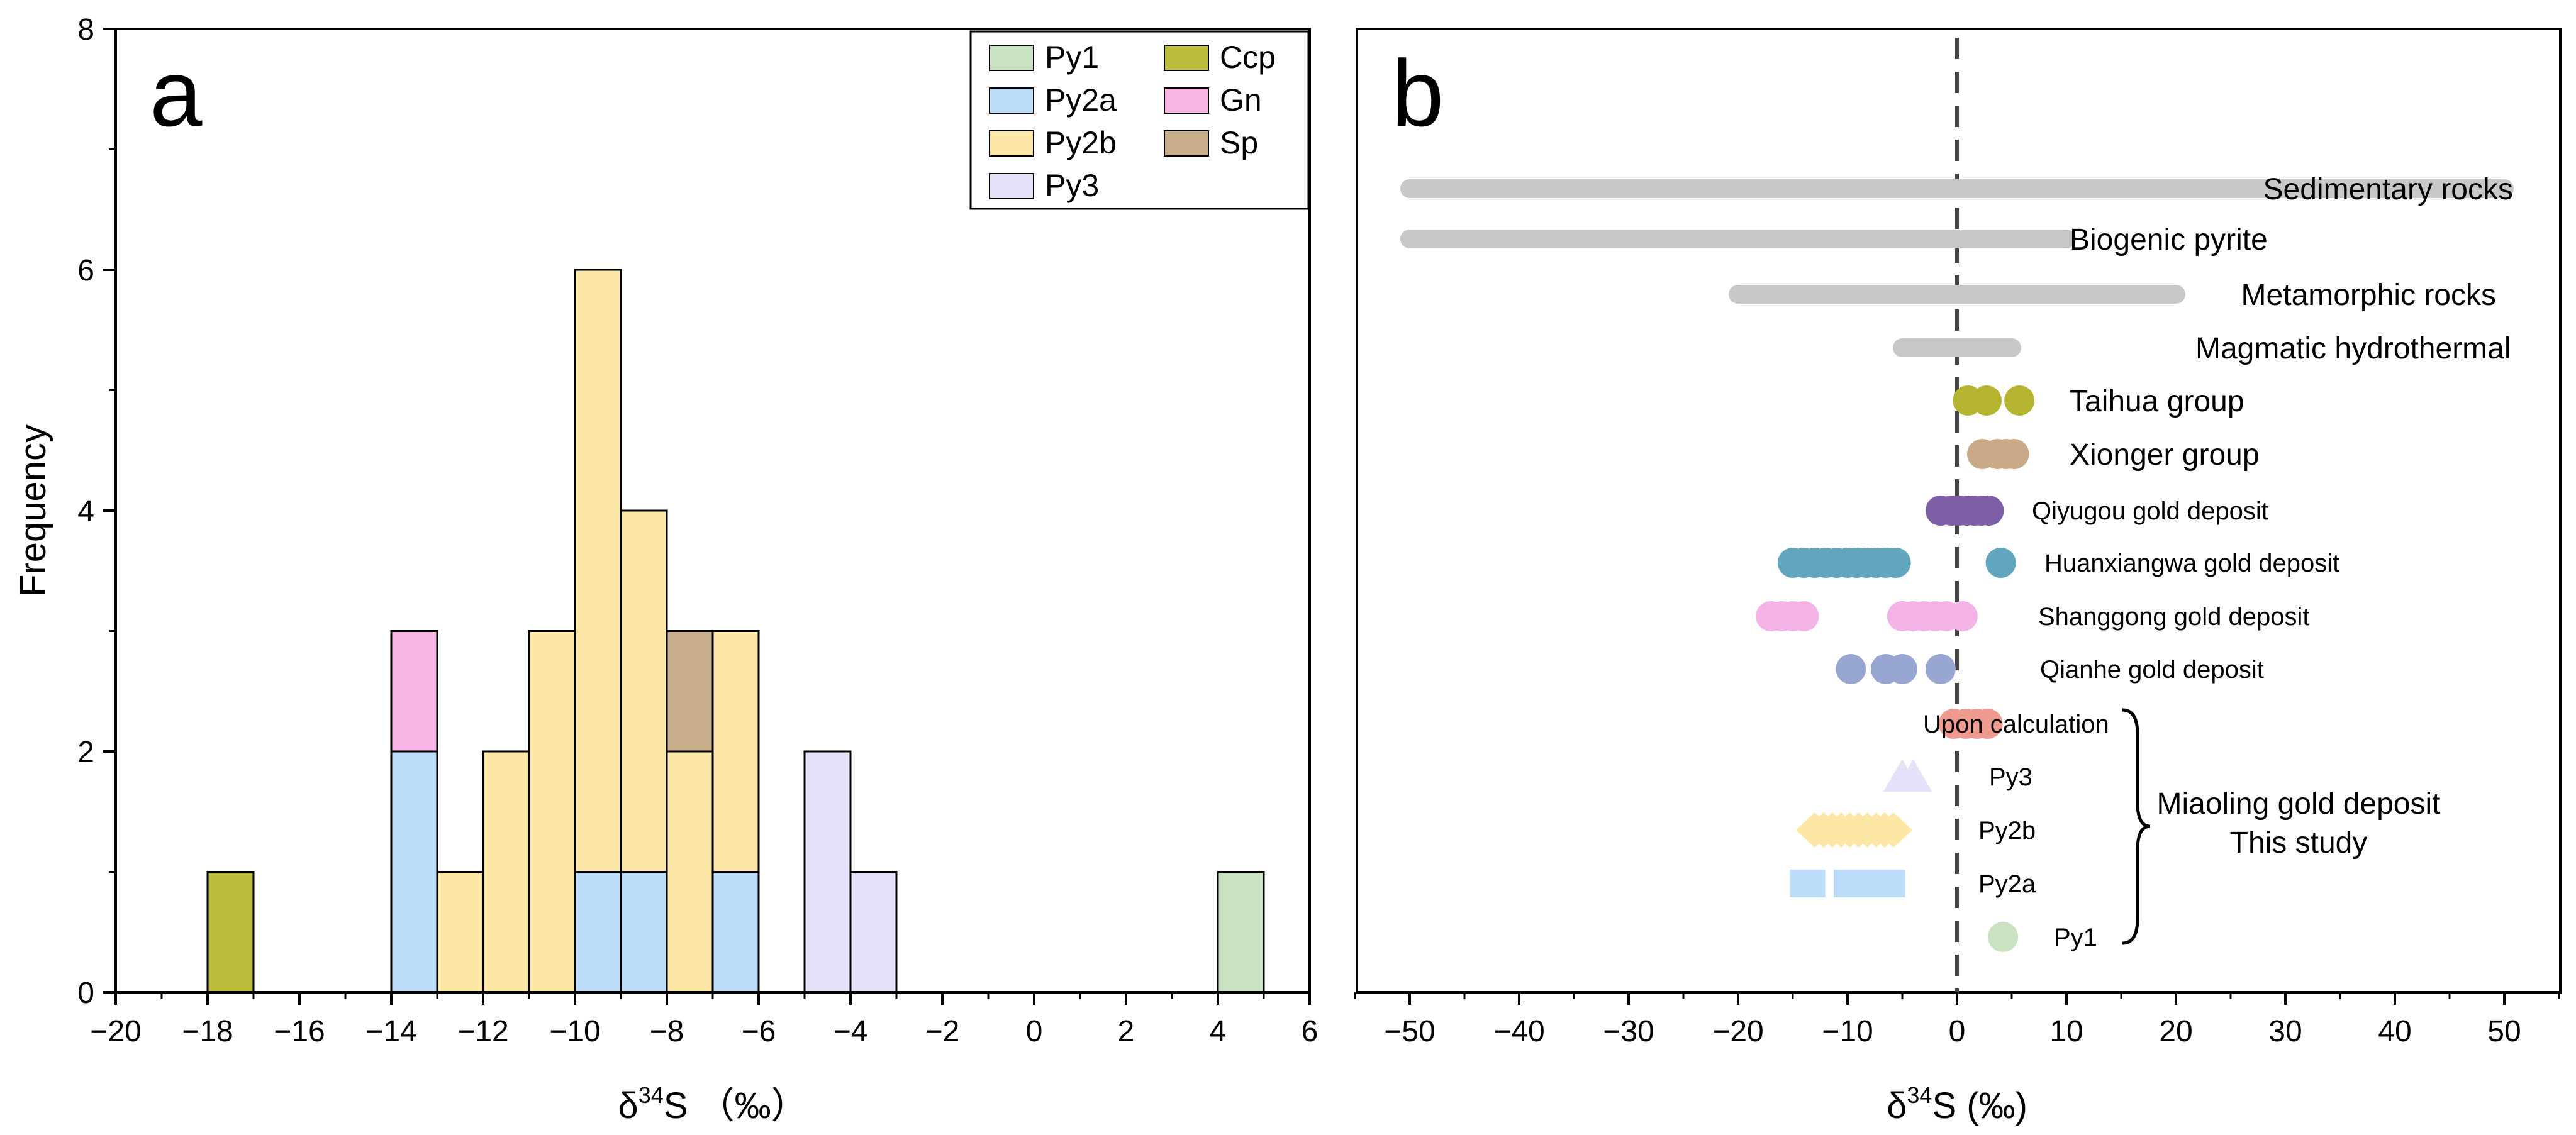 This screenshot has width=2576, height=1135. What do you see at coordinates (2175, 1031) in the screenshot?
I see `x-tick-label: 20` at bounding box center [2175, 1031].